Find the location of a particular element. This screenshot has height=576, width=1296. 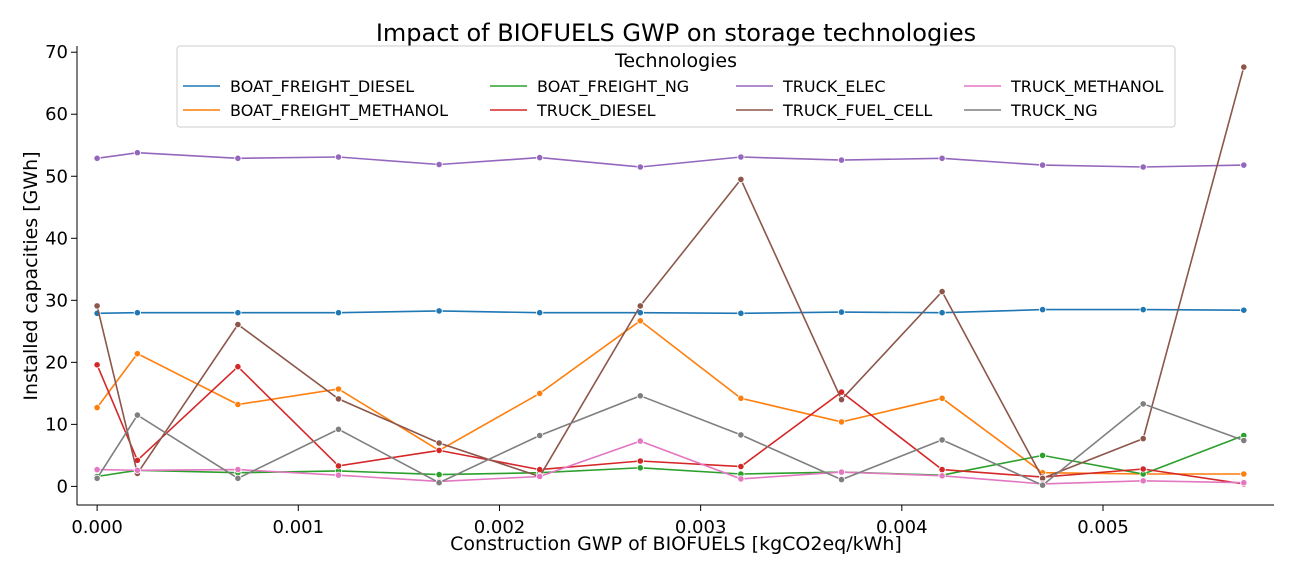

legend-label-boat-freight-diesel: BOAT_FREIGHT_DIESEL is located at coordinates (322, 87).